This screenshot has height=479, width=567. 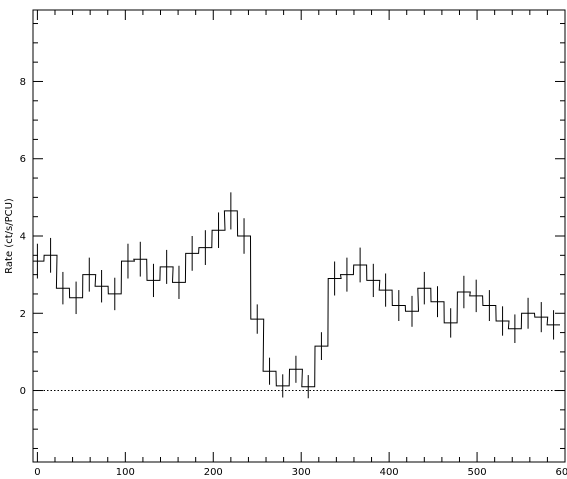 What do you see at coordinates (389, 472) in the screenshot?
I see `x-tick-label: 400` at bounding box center [389, 472].